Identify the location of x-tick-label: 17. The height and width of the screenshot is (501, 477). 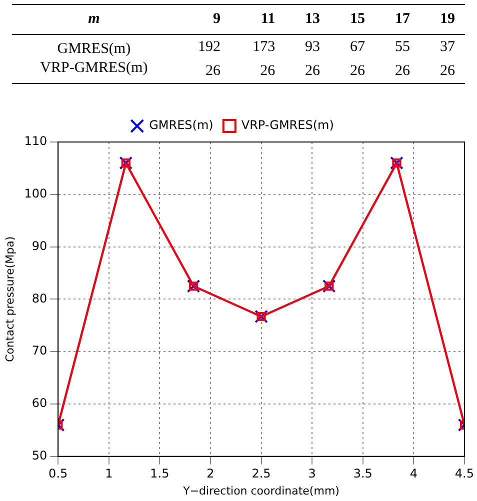
(402, 19).